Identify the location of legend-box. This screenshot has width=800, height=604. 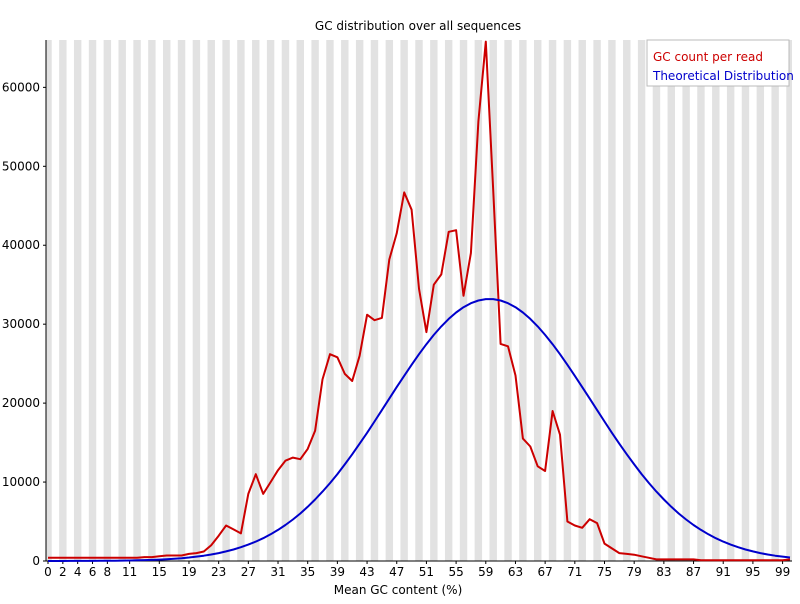
(718, 63).